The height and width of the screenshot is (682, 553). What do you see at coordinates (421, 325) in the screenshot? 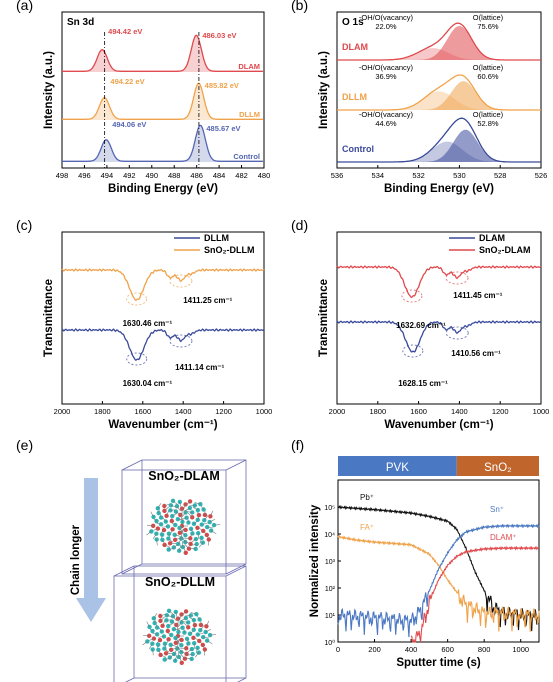
I see `annotation: 1632.69 cm⁻¹` at bounding box center [421, 325].